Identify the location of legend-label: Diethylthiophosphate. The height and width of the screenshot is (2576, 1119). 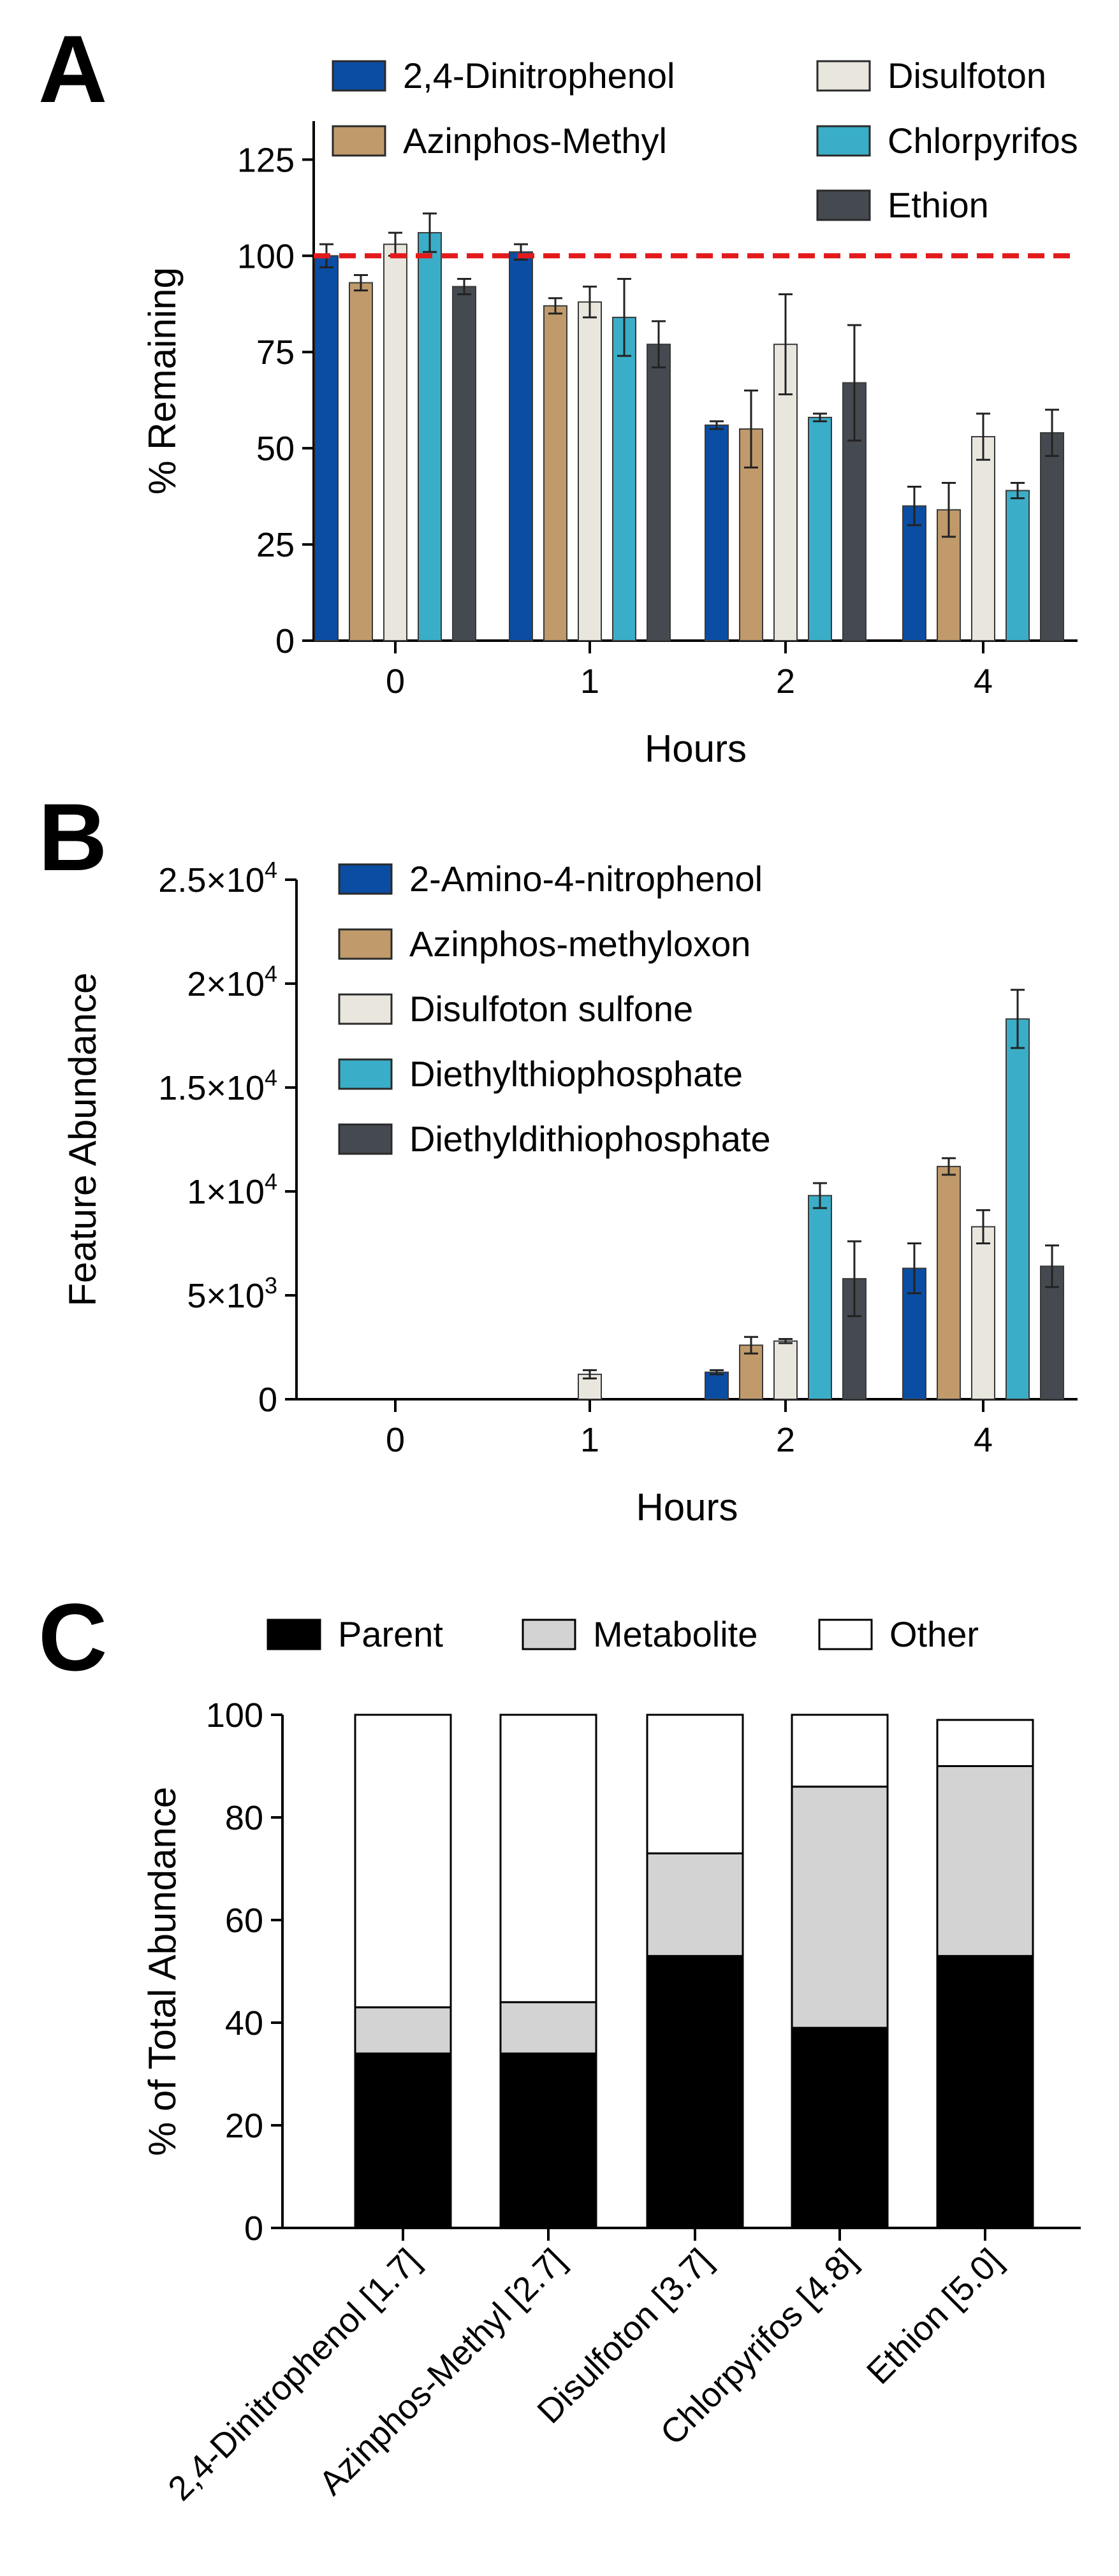
(576, 1074).